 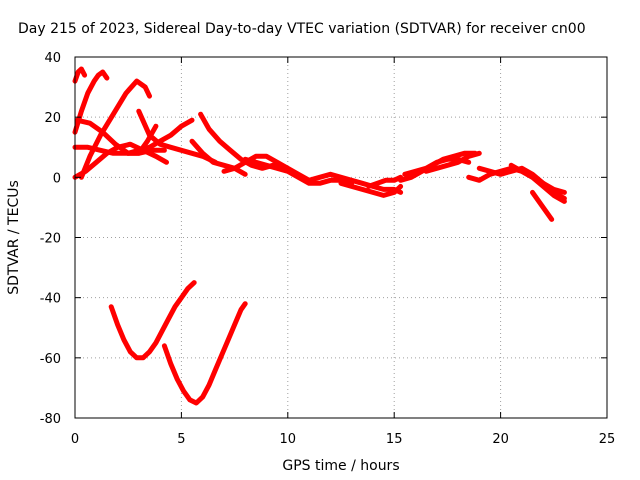 What do you see at coordinates (394, 439) in the screenshot?
I see `x-tick-label: 15` at bounding box center [394, 439].